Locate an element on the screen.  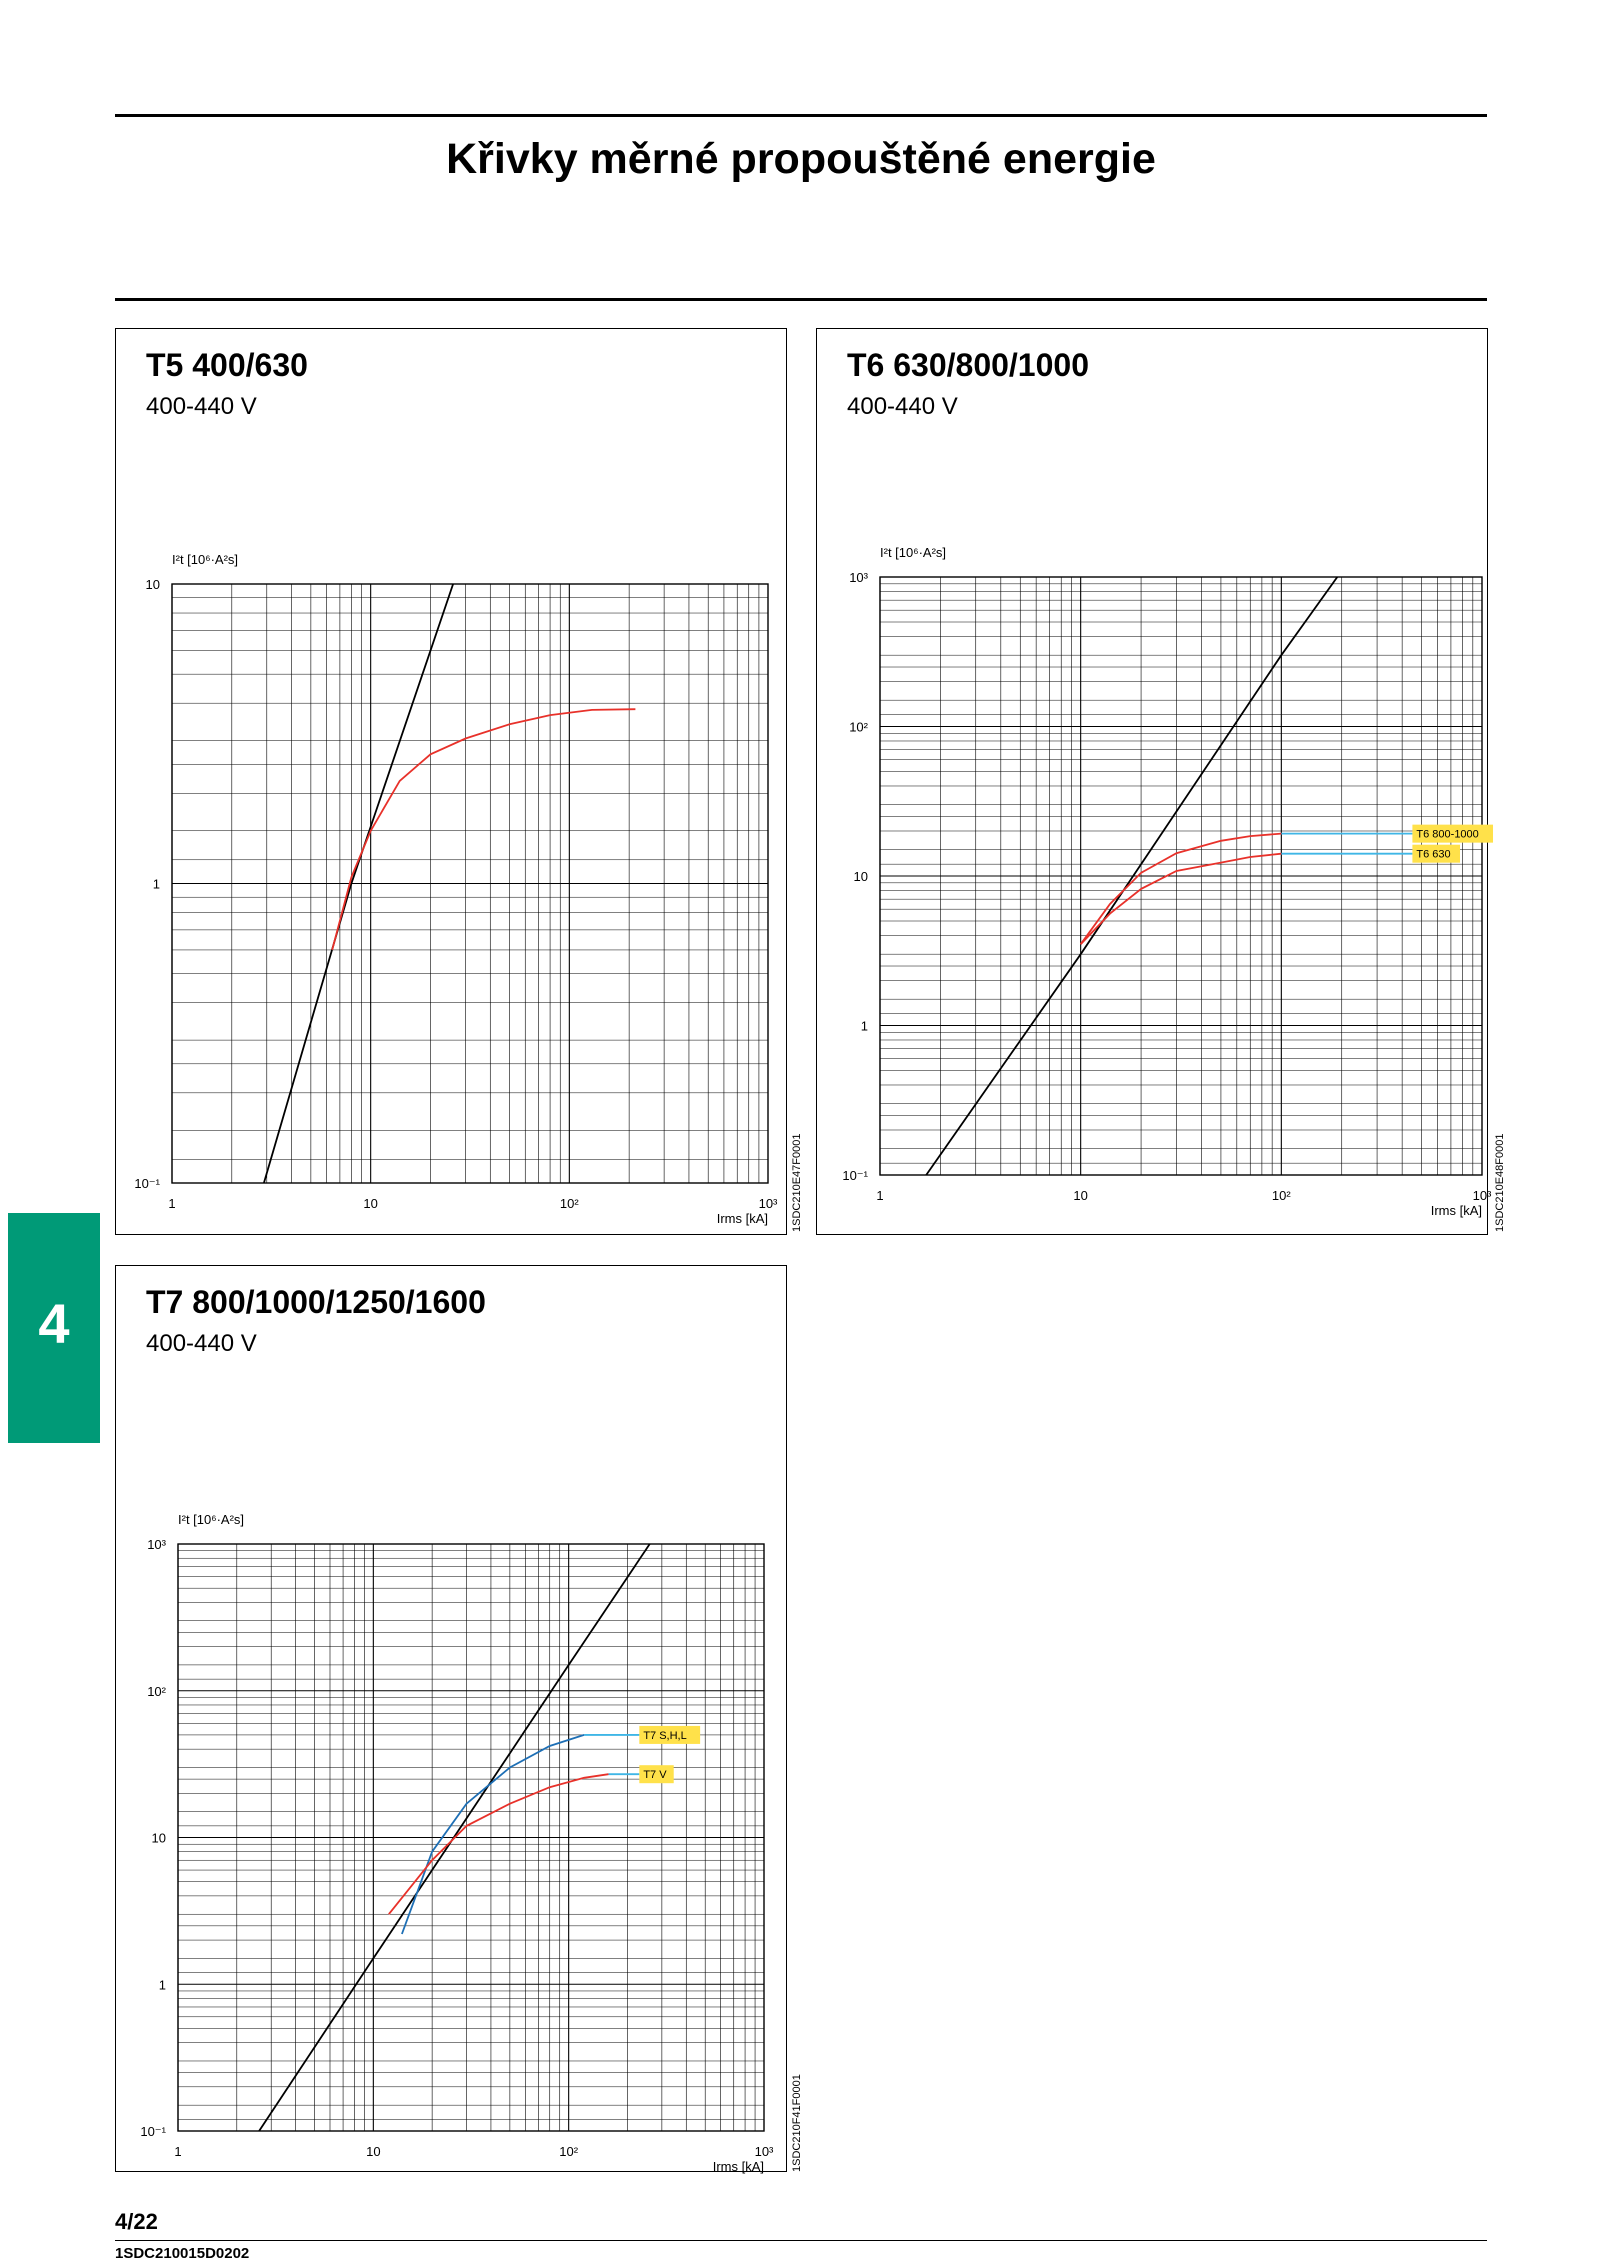
chart-title: T5 400/630 is located at coordinates (227, 365).